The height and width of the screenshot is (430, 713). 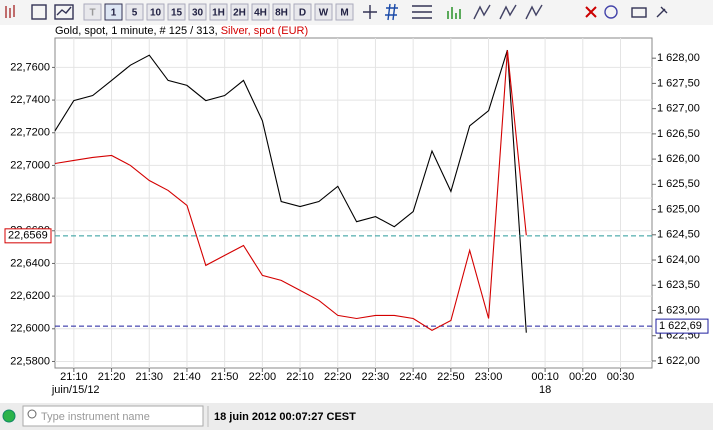 I want to click on y2-tick-label: 1 628,00, so click(x=678, y=58).